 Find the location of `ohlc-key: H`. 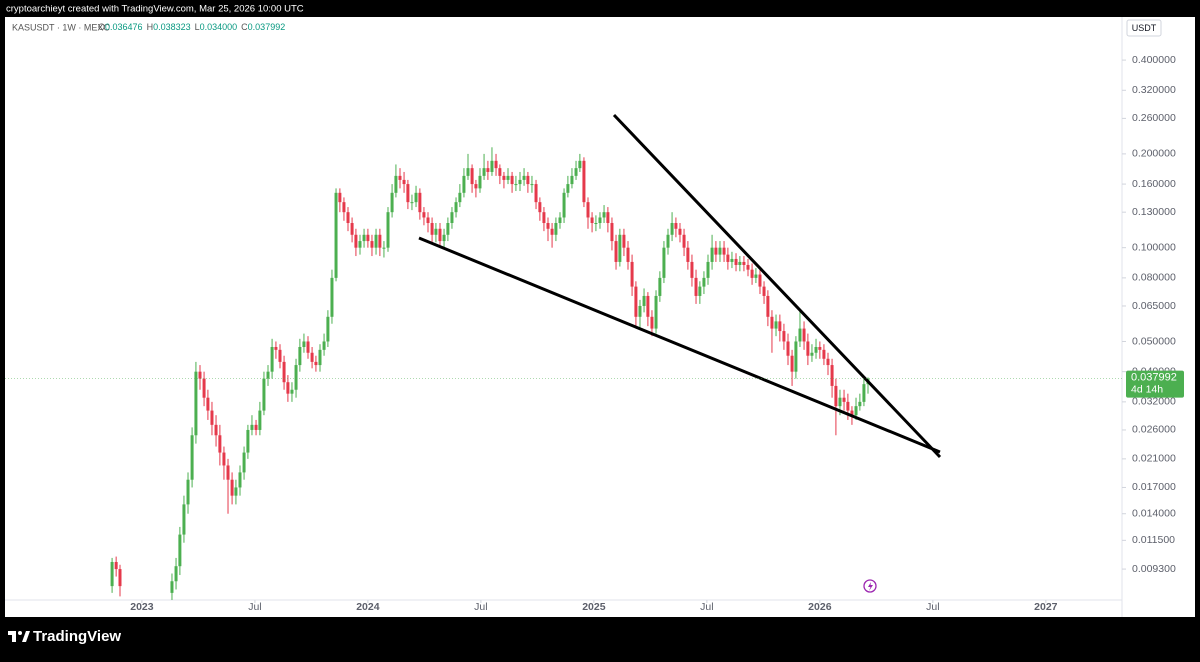

ohlc-key: H is located at coordinates (150, 27).